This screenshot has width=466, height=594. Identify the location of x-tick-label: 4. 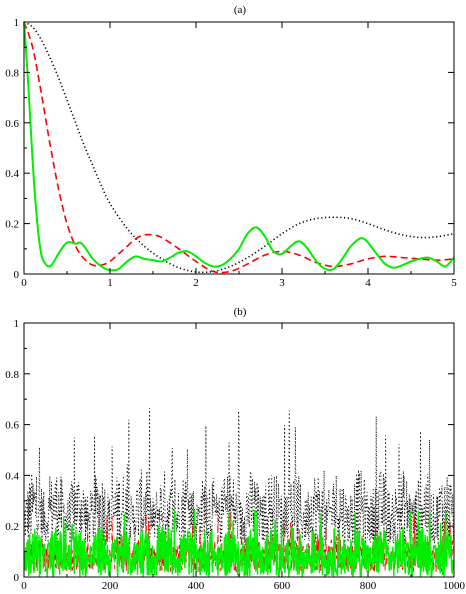
(368, 283).